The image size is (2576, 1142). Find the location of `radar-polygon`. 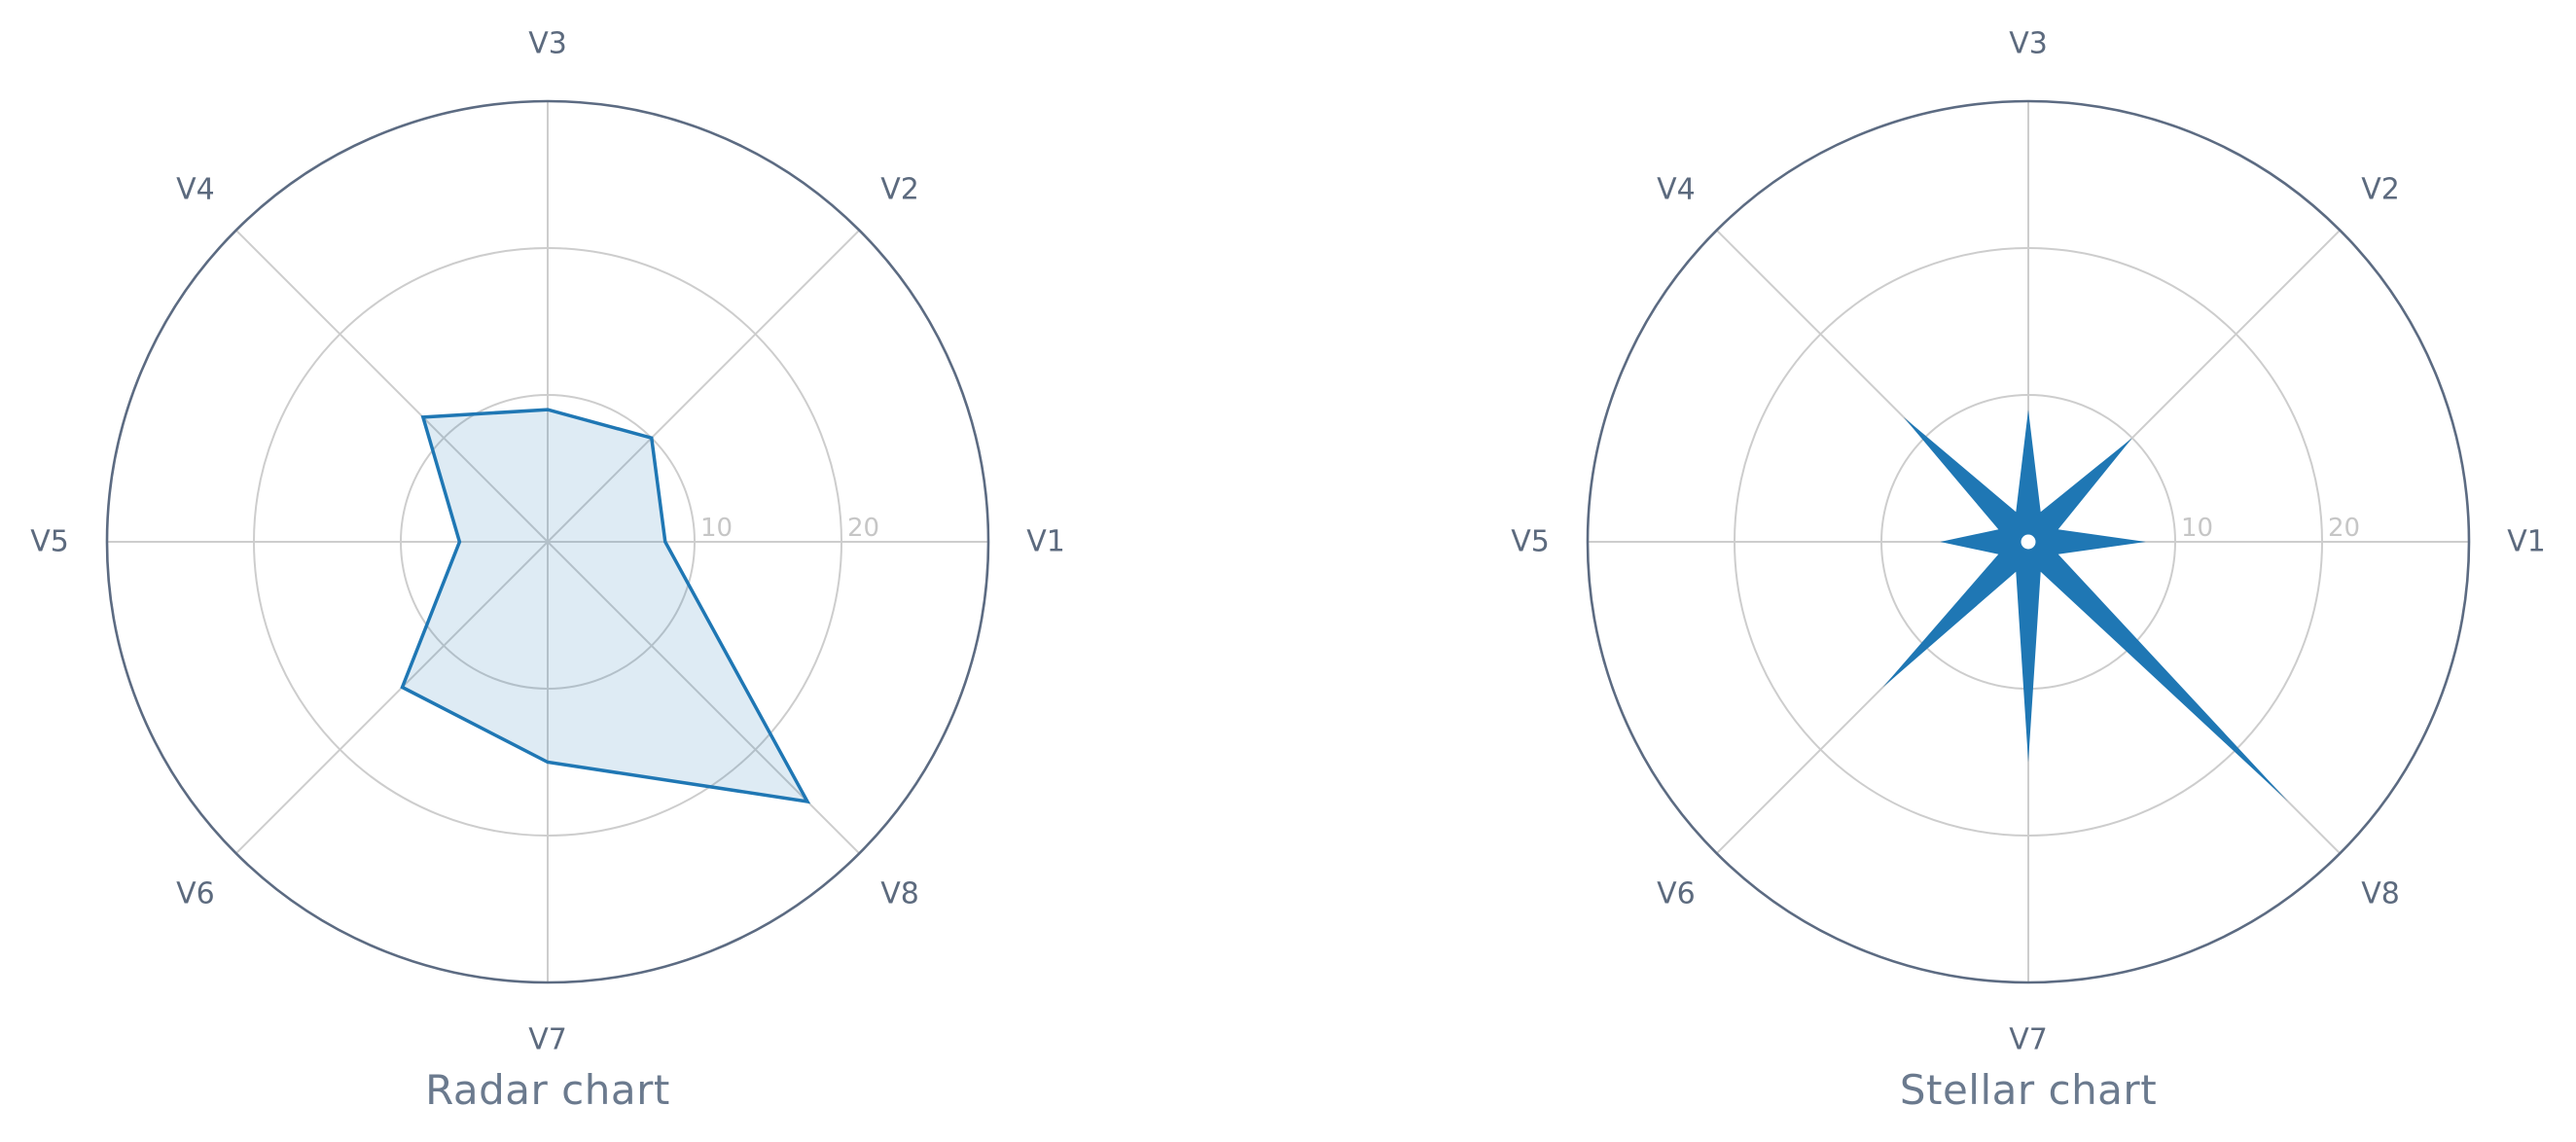

radar-polygon is located at coordinates (605, 606).